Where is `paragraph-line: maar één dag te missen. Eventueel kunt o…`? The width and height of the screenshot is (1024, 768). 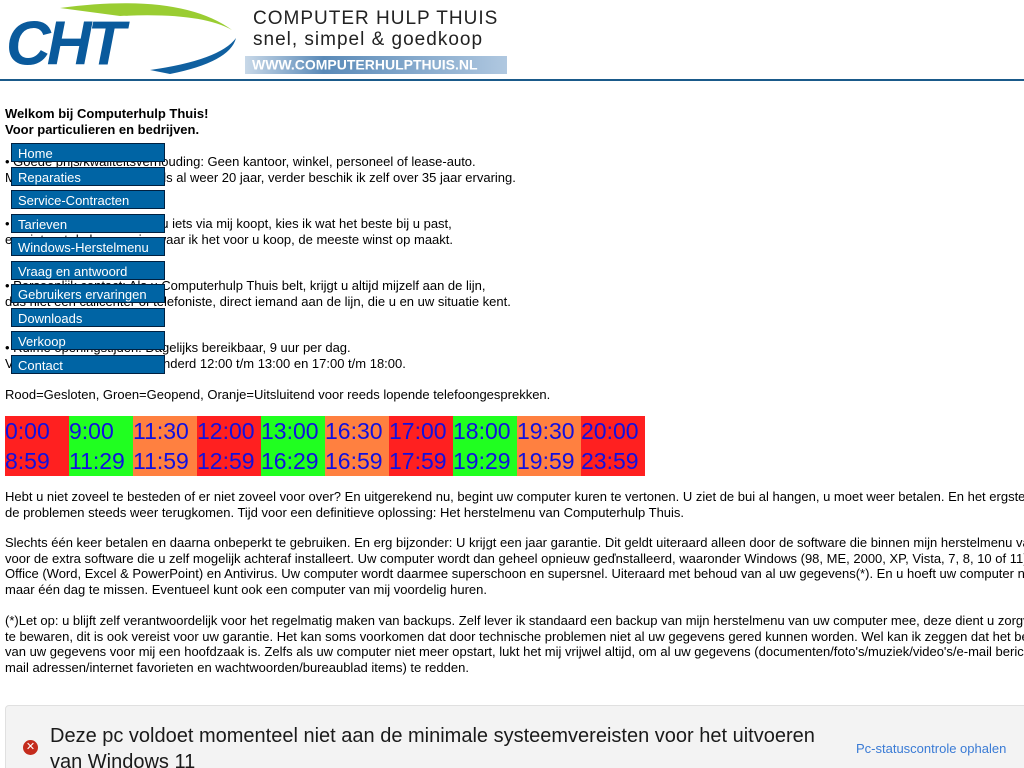 paragraph-line: maar één dag te missen. Eventueel kunt o… is located at coordinates (246, 589).